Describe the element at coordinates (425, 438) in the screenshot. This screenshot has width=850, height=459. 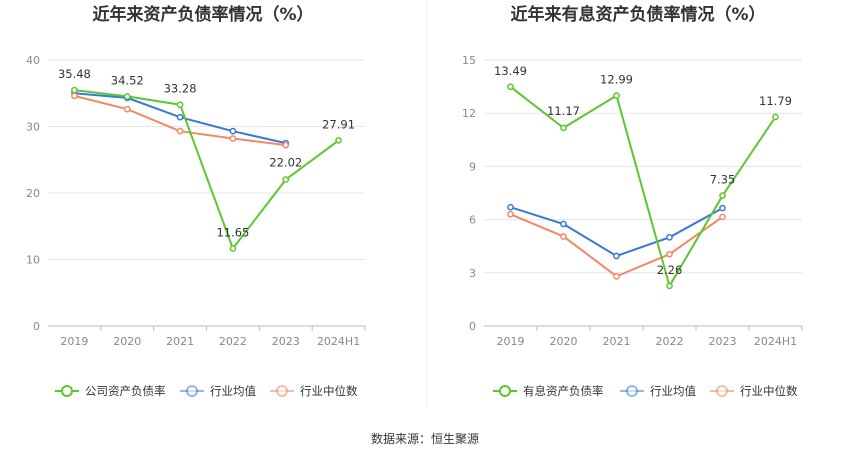
I see `data-source-label: 数据来源：恒生聚源` at that location.